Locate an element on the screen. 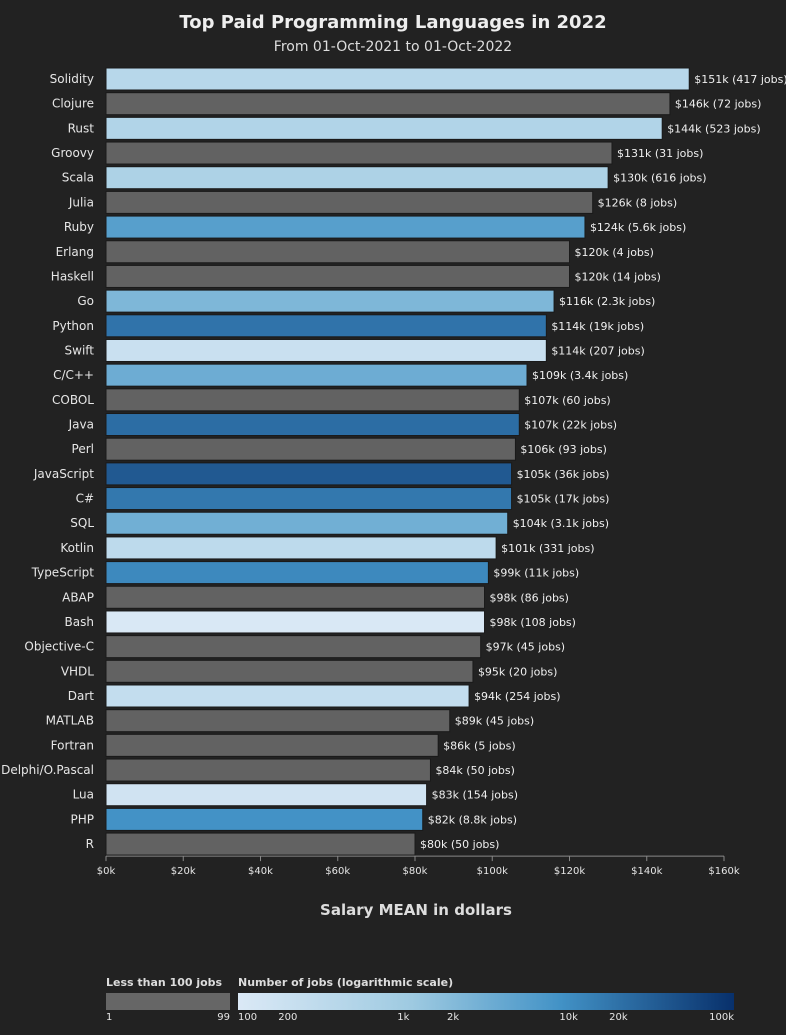 The height and width of the screenshot is (1035, 786). category-label-java: Java is located at coordinates (81, 425).